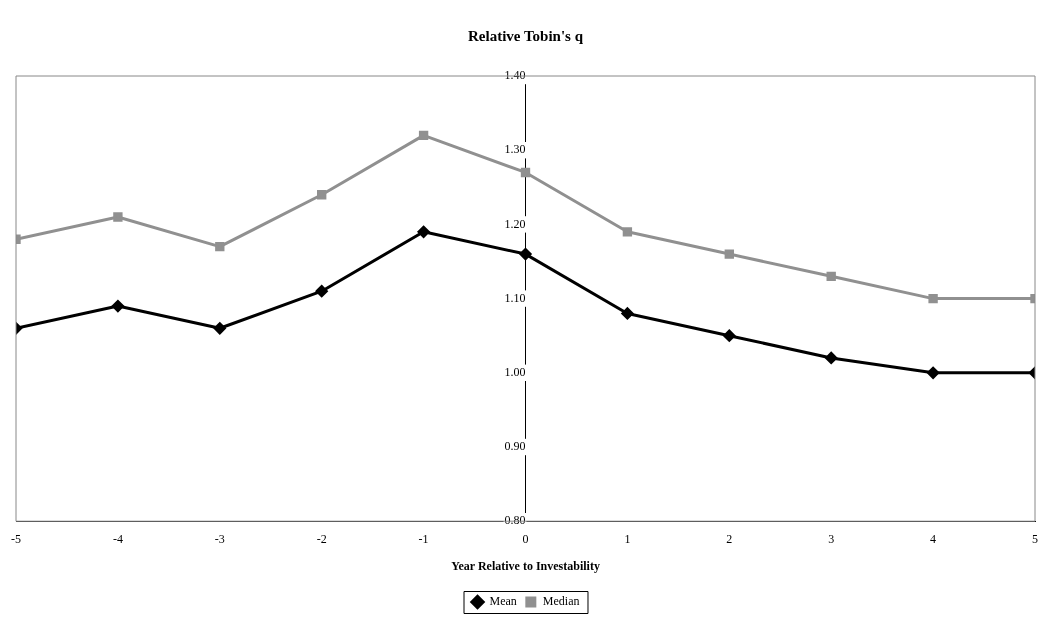  What do you see at coordinates (423, 538) in the screenshot?
I see `x-tick-label: -1` at bounding box center [423, 538].